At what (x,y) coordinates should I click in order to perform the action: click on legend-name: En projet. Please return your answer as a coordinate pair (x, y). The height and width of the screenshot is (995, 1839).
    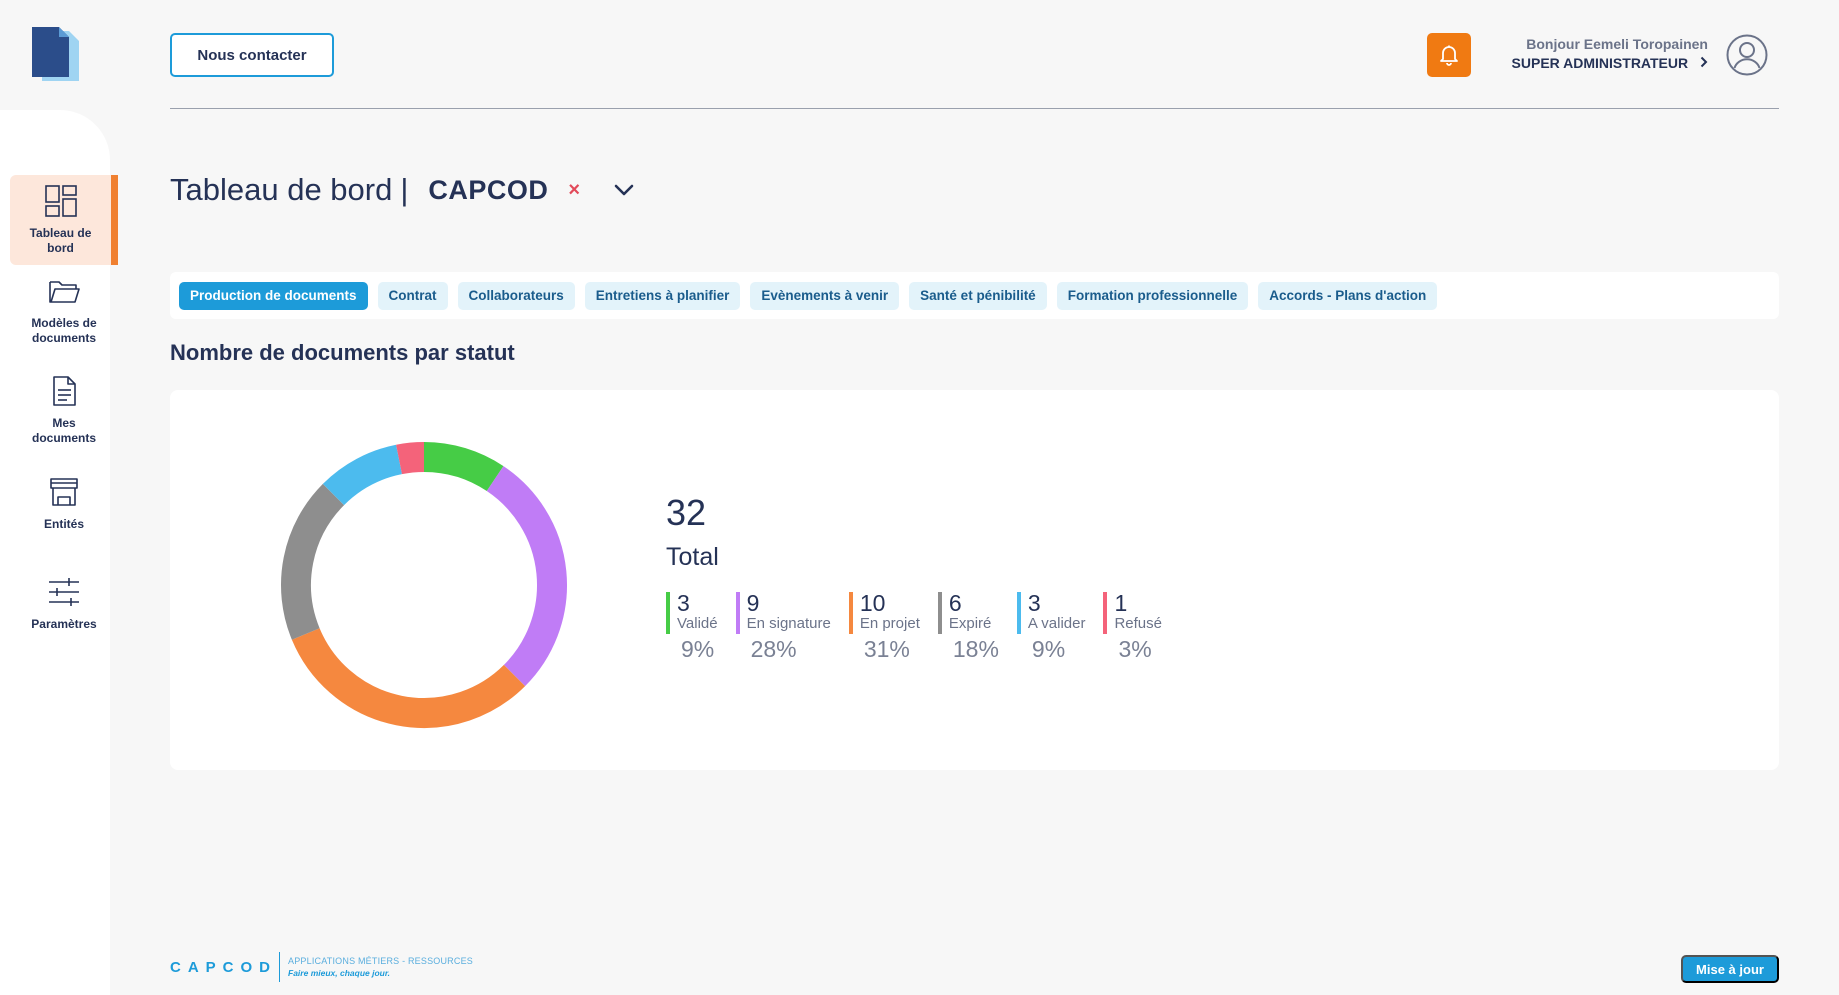
    Looking at the image, I should click on (889, 623).